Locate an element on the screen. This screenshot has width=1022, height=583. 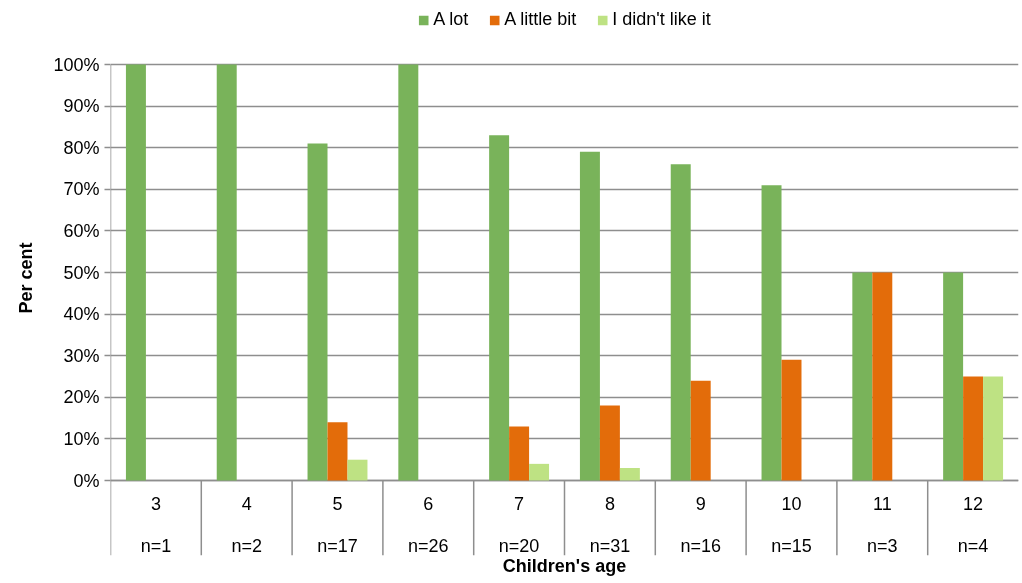
y-tick-label: 100% is located at coordinates (76, 64).